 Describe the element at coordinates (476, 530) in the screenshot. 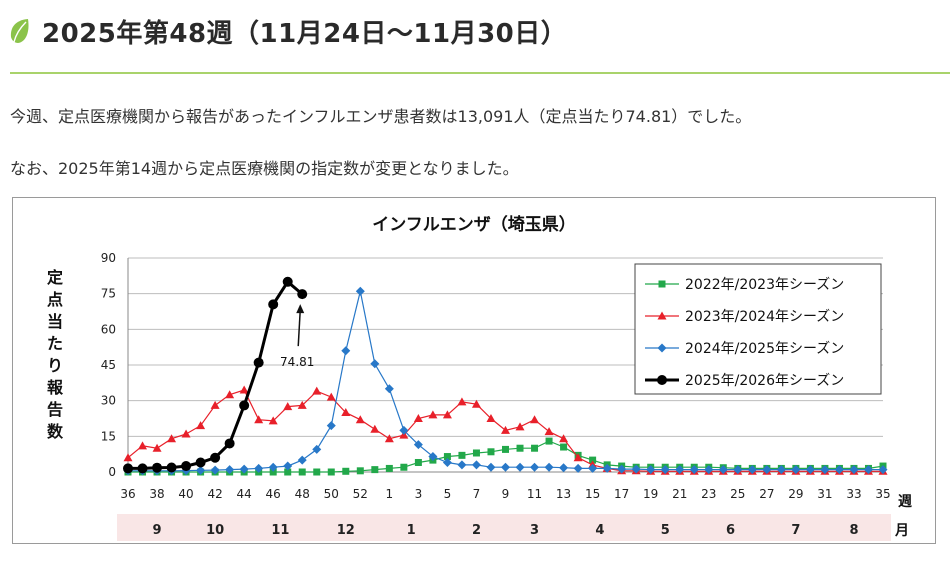

I see `month-label: 2` at that location.